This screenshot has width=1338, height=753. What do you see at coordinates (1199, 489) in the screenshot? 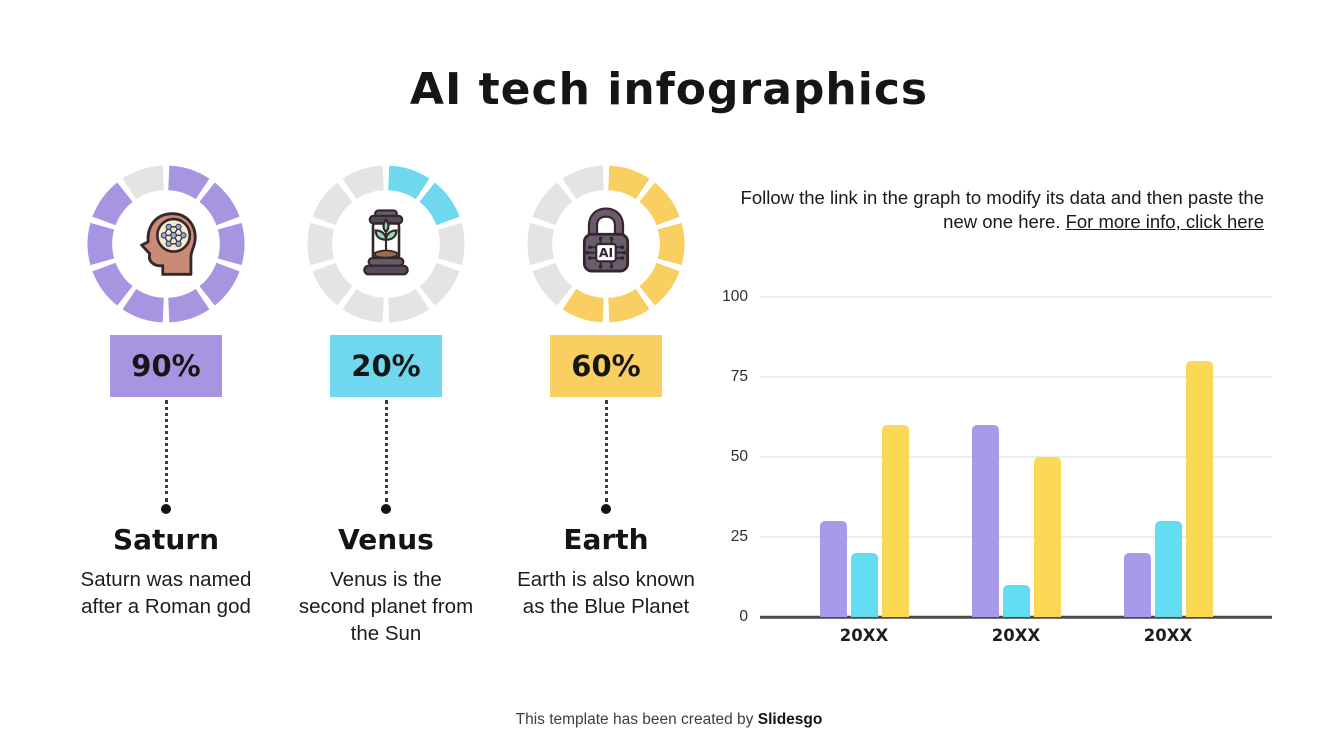
I see `bar-series-yellow-group3` at bounding box center [1199, 489].